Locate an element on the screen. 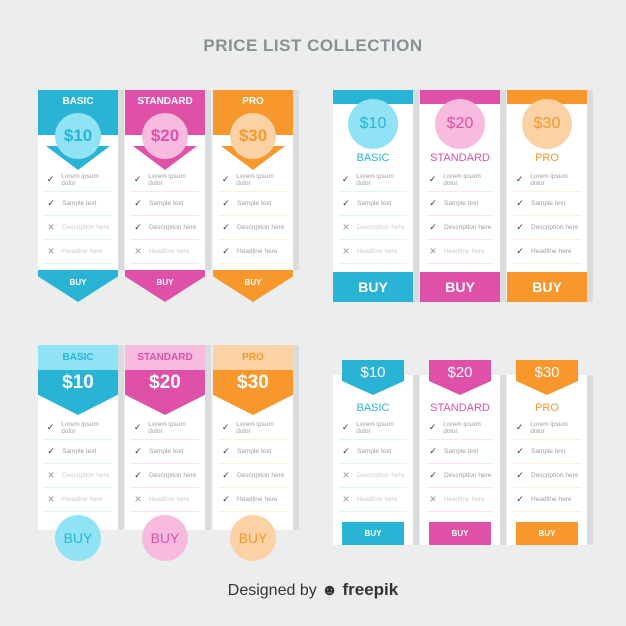 The height and width of the screenshot is (626, 626). card-top-strip is located at coordinates (373, 97).